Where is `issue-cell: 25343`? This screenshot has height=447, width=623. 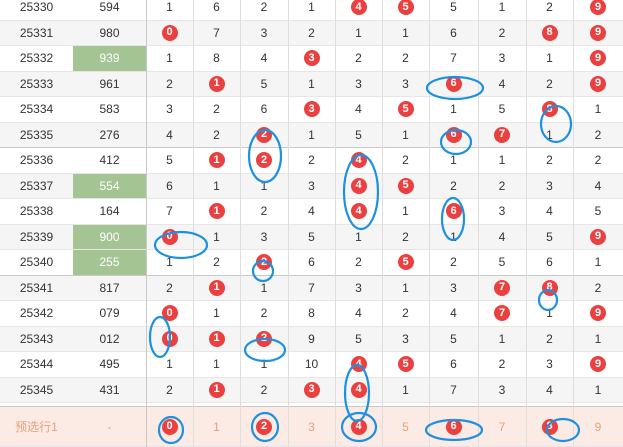
issue-cell: 25343 is located at coordinates (36, 338).